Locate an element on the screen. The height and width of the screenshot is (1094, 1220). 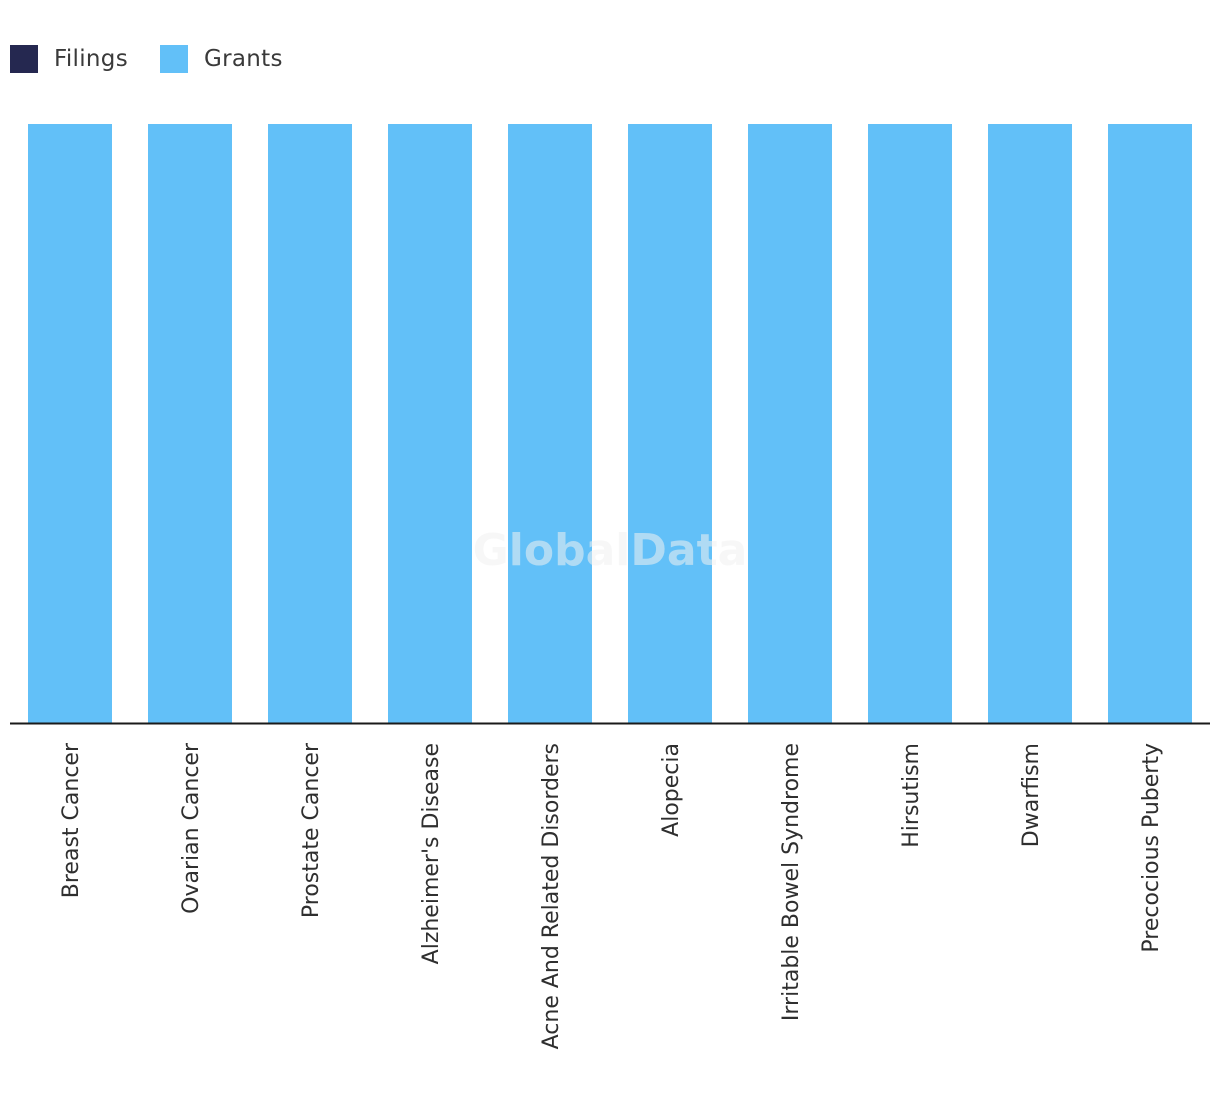
x-tick-label-6: Alopecia is located at coordinates (671, 790).